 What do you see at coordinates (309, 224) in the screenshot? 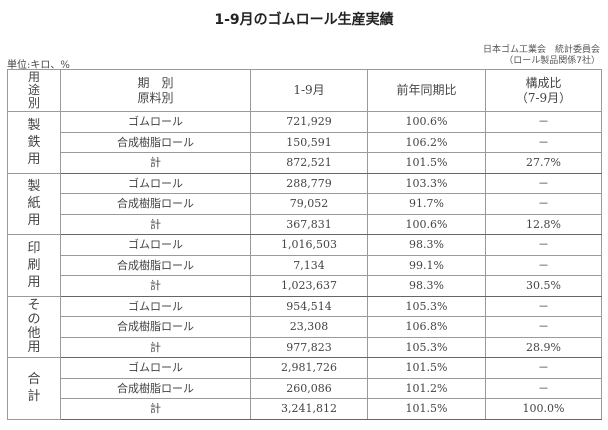
I see `production-value: 367,831` at bounding box center [309, 224].